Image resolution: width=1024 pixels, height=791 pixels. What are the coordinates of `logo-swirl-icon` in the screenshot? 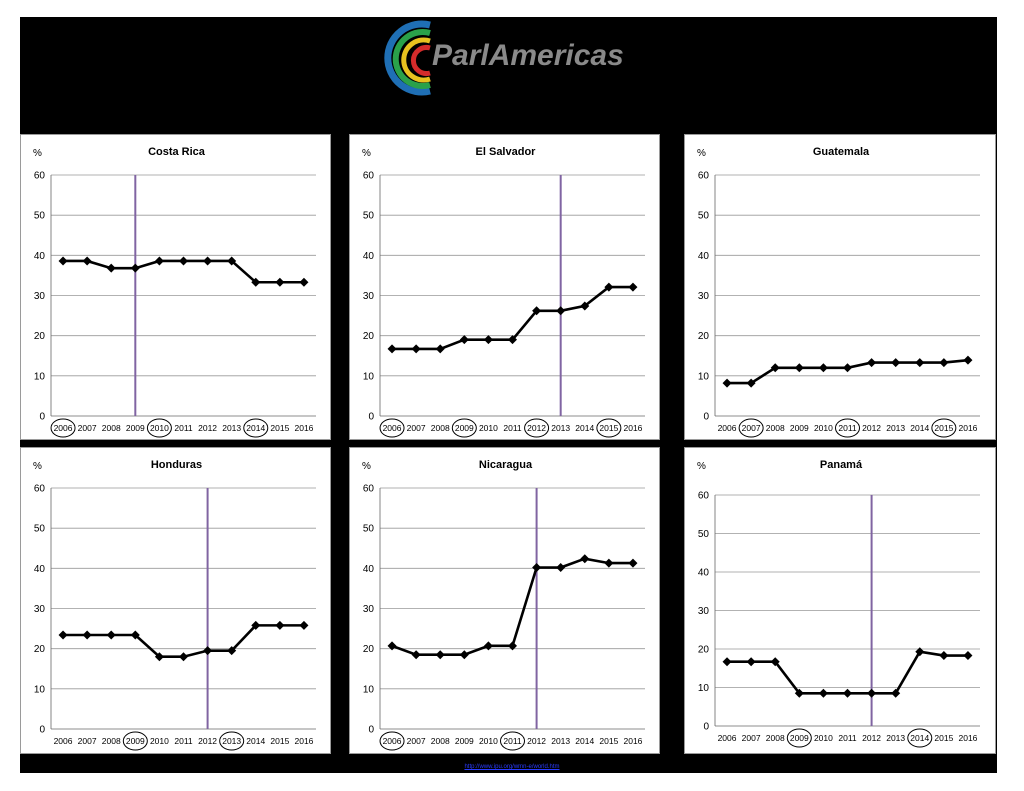 It's located at (407, 58).